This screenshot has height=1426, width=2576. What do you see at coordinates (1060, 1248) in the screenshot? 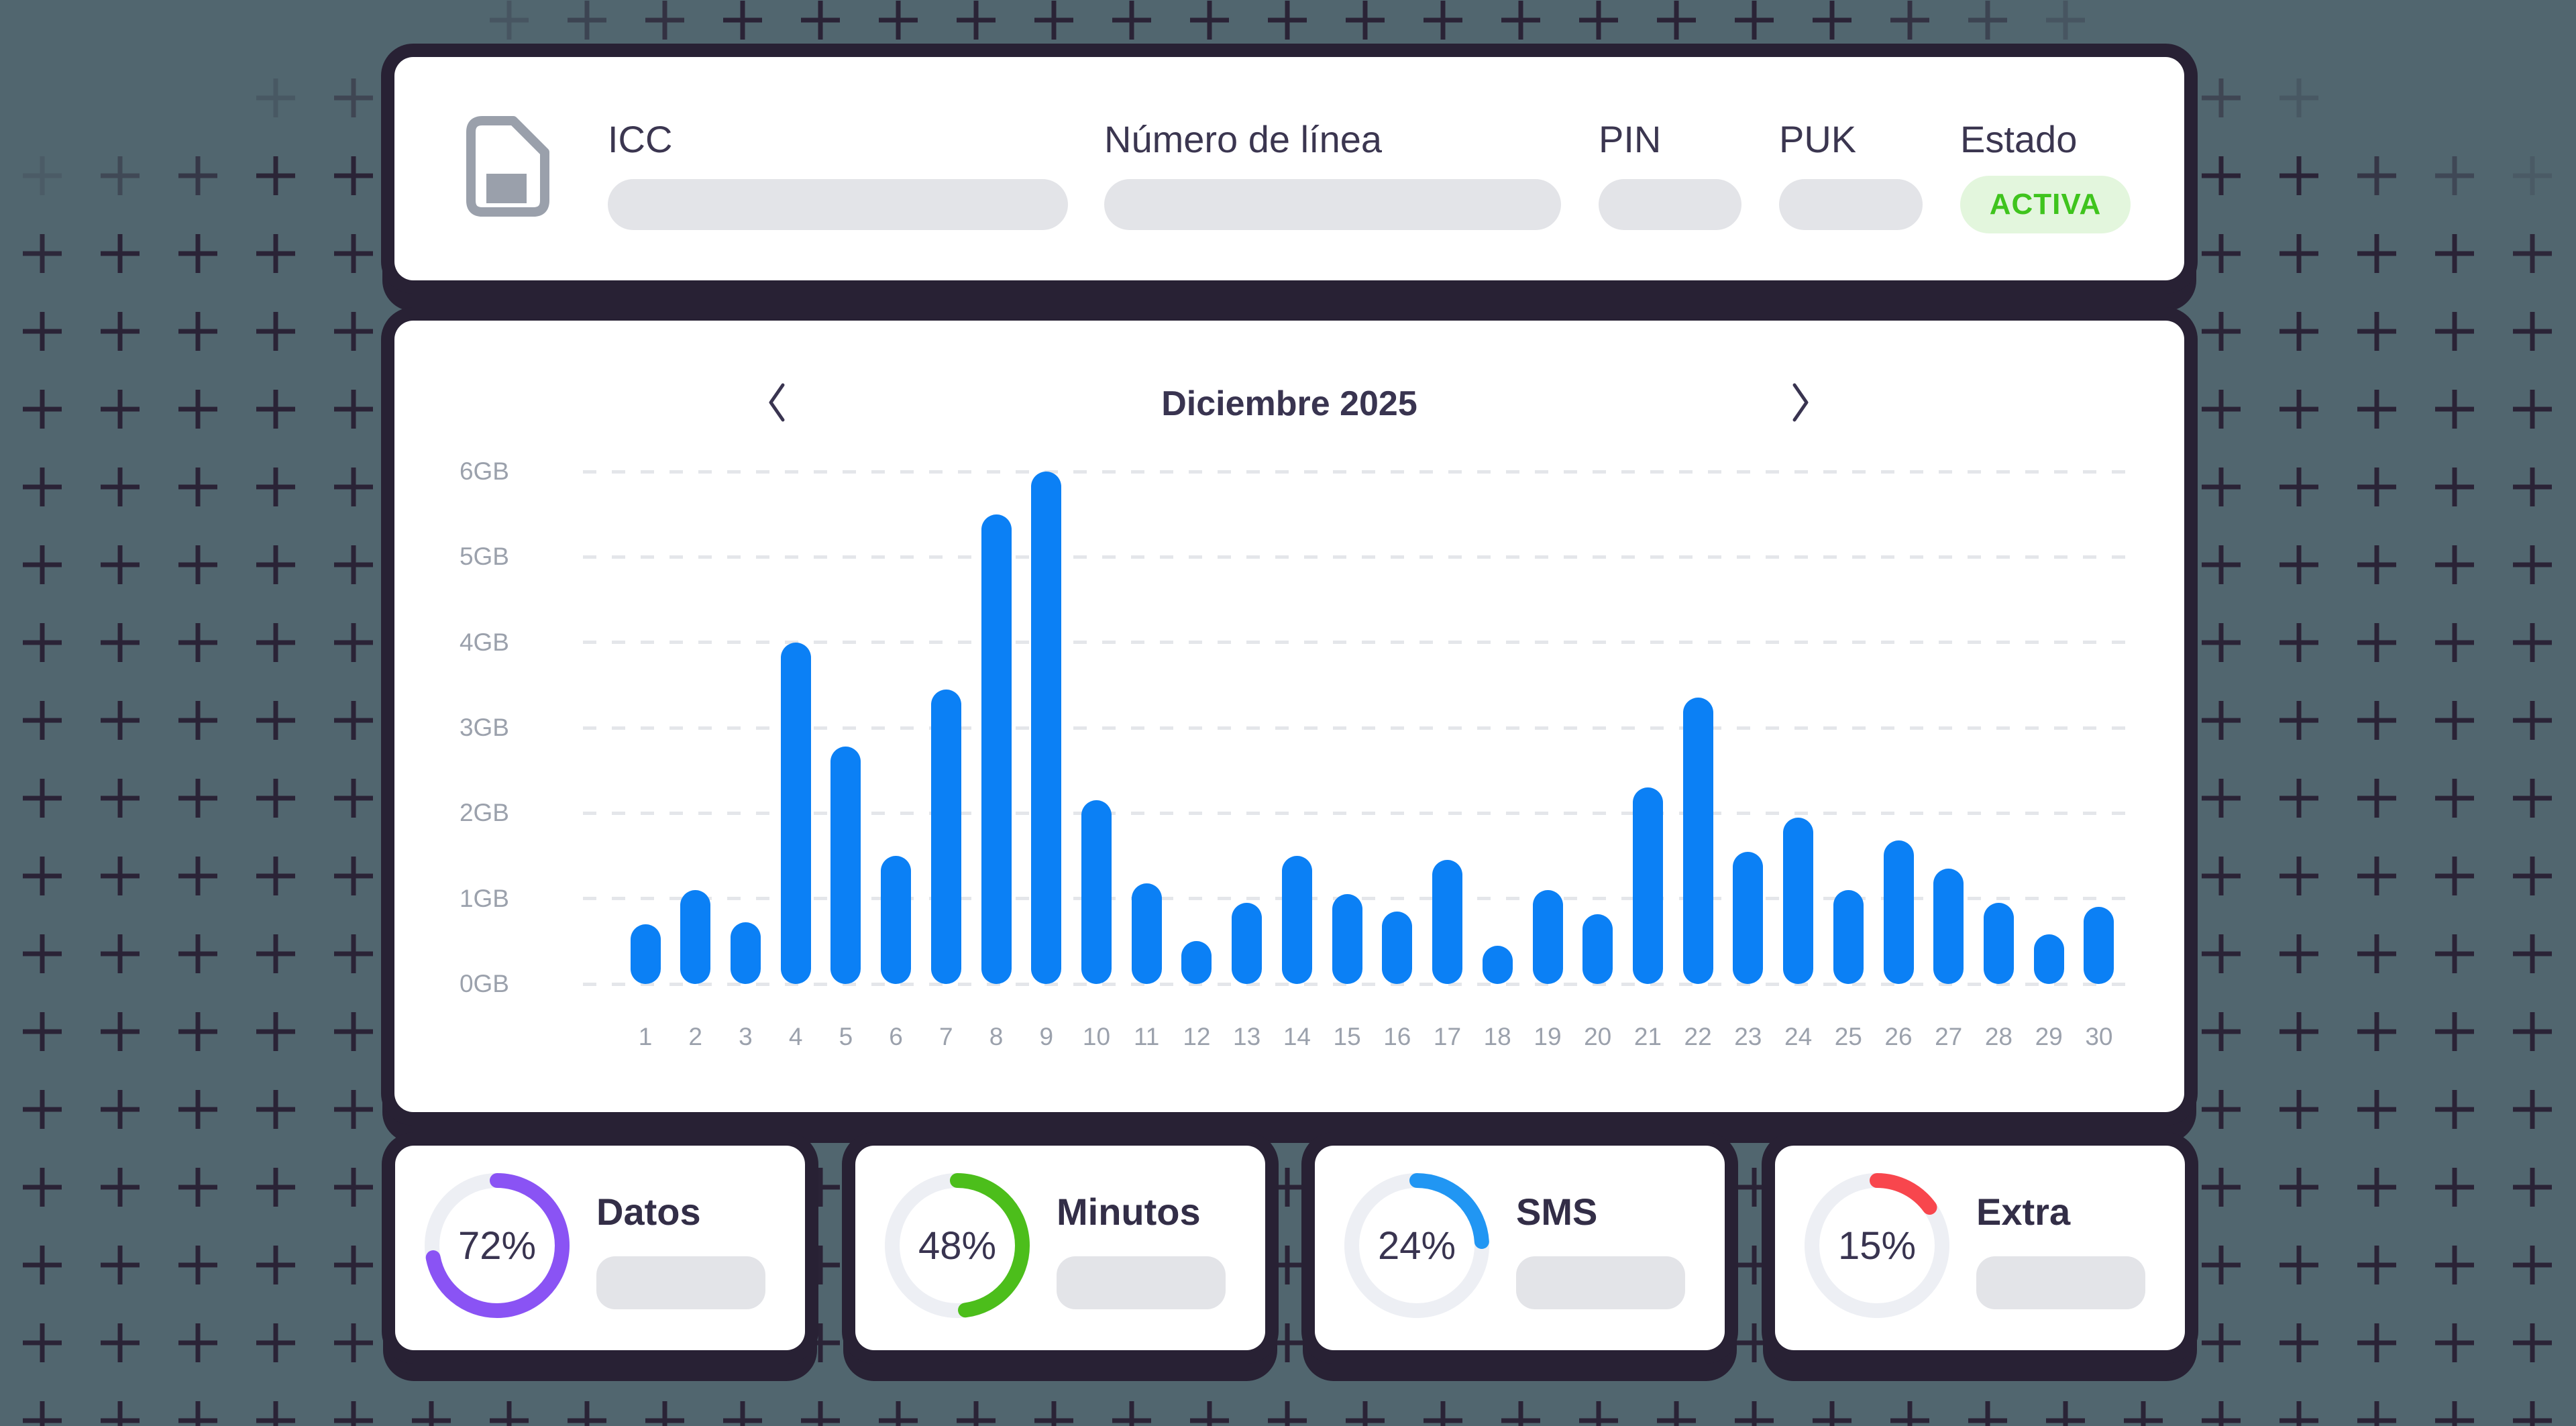
I see `usage-card-minutos: 48% Minutos` at bounding box center [1060, 1248].